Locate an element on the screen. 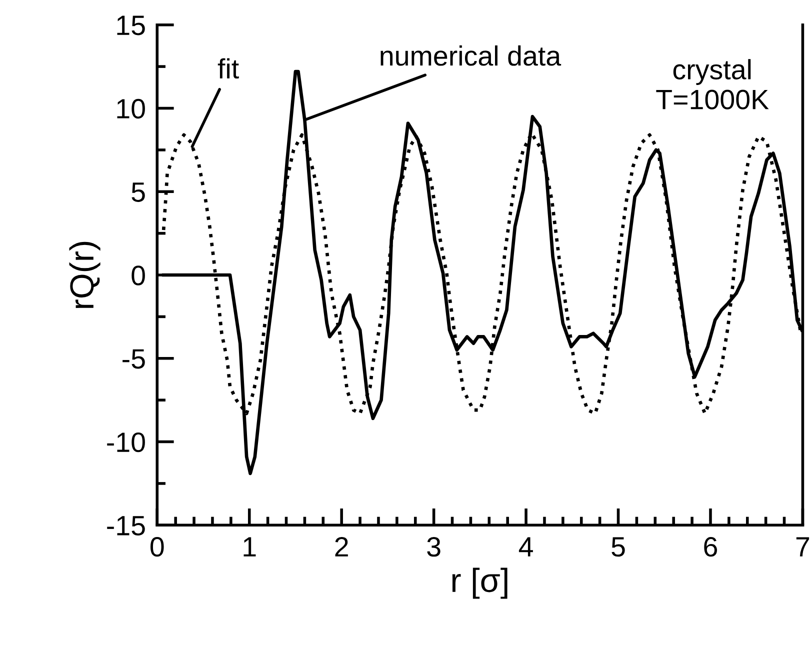 The image size is (810, 654). x-tick-label: 4 is located at coordinates (525, 546).